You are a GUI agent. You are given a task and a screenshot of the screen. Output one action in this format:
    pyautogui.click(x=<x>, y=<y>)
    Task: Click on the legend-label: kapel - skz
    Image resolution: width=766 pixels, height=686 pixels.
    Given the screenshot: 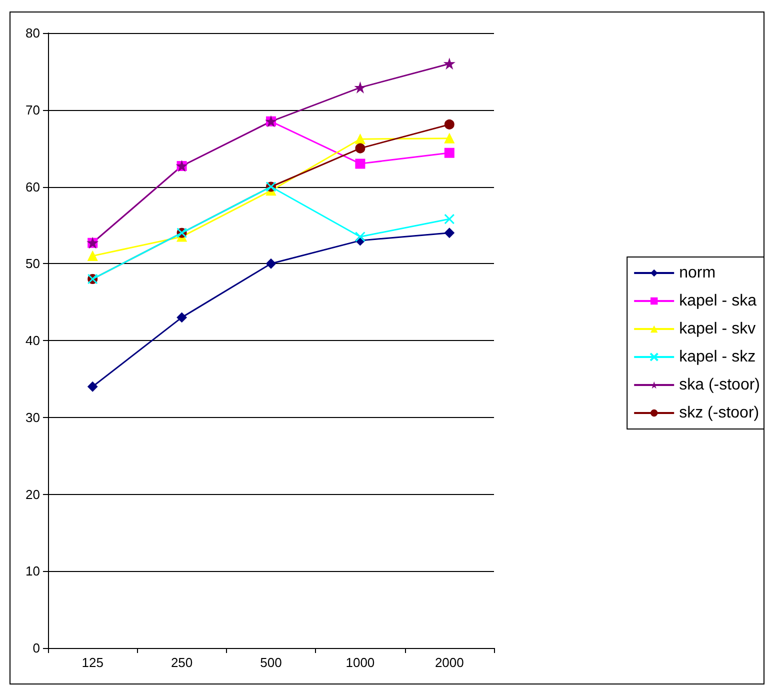 What is the action you would take?
    pyautogui.click(x=717, y=357)
    